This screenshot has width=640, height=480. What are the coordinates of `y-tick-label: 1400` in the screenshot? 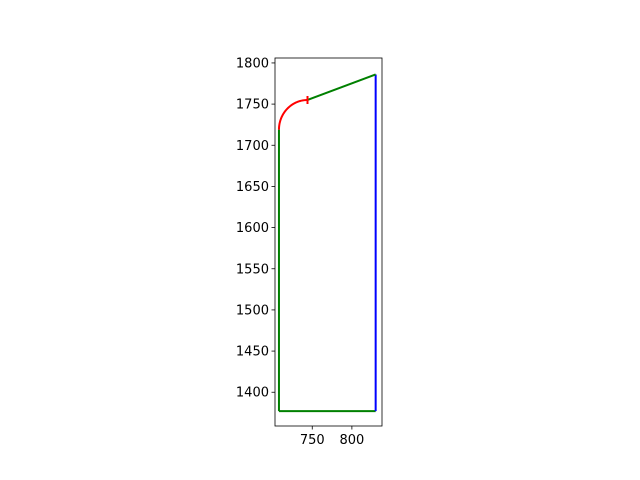 It's located at (252, 393).